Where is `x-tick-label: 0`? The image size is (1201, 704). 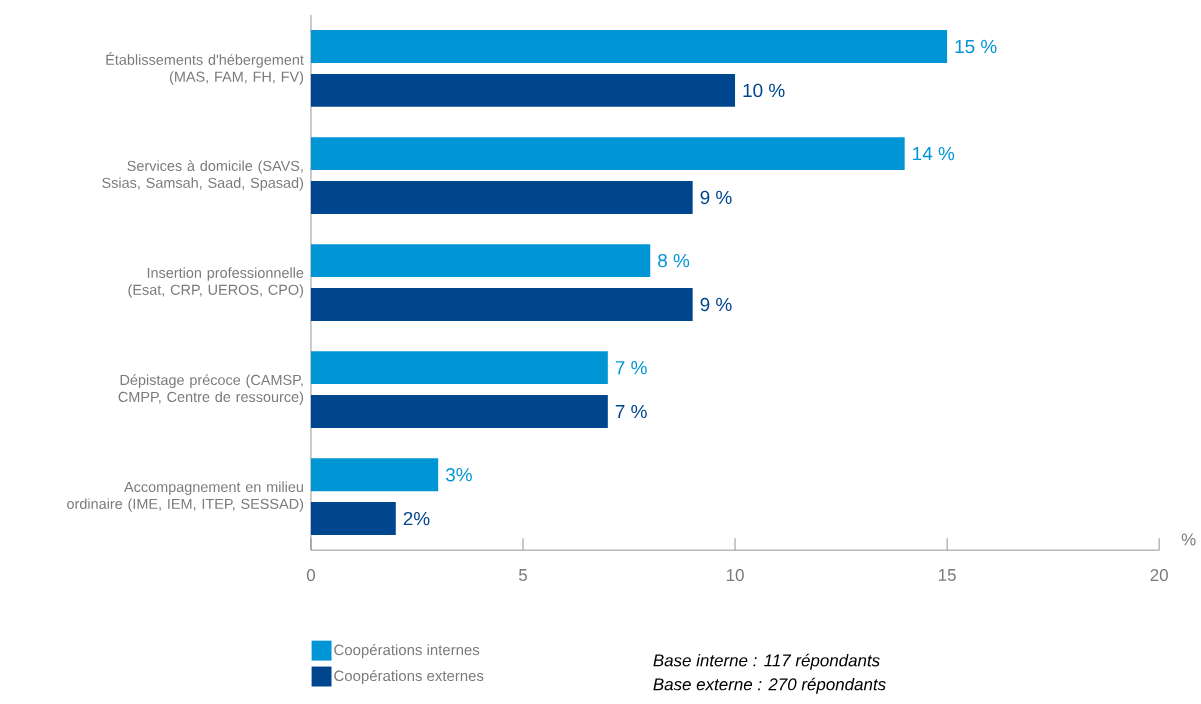
x-tick-label: 0 is located at coordinates (311, 575).